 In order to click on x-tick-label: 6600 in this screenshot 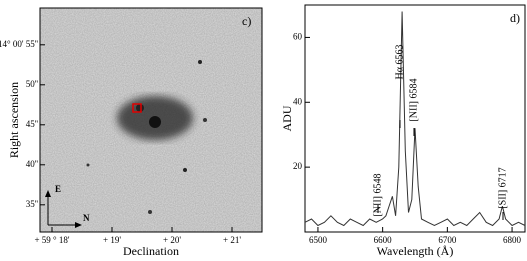, I will do `click(383, 240)`.